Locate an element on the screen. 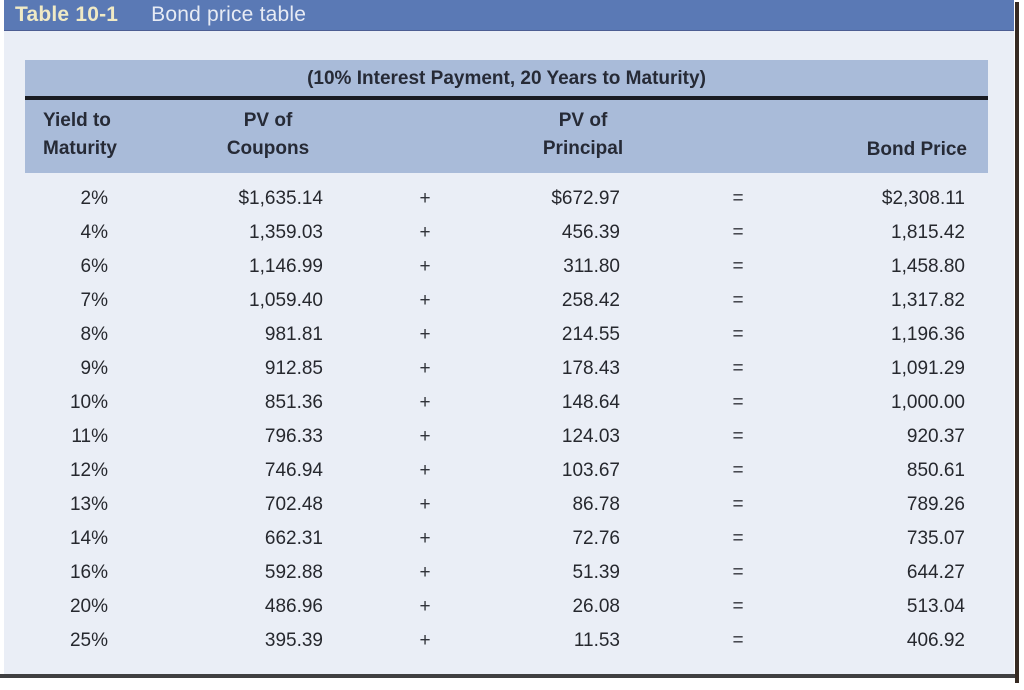 The width and height of the screenshot is (1024, 690). pv-coupons-value: $1,635.14 is located at coordinates (280, 198).